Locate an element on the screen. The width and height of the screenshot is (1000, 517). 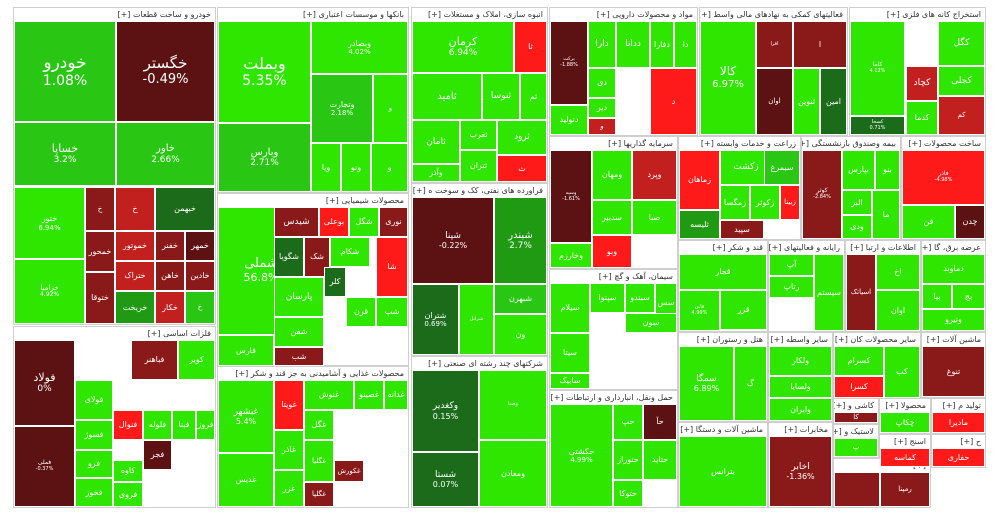
stock-tile: وخارزم is located at coordinates (571, 255).